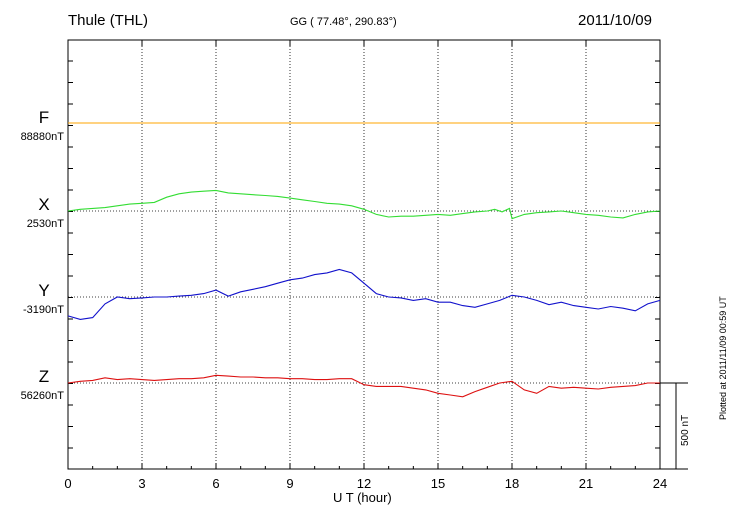  Describe the element at coordinates (42, 137) in the screenshot. I see `baseline-label-f: 88880nT` at that location.